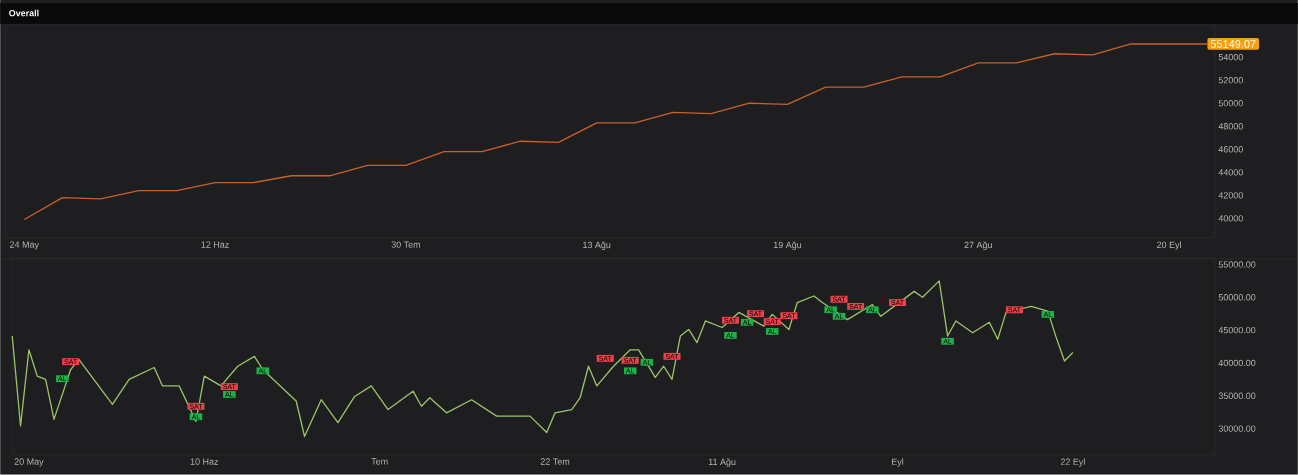 The image size is (1298, 475). I want to click on x-tick-label: 22 Eyl, so click(1072, 462).